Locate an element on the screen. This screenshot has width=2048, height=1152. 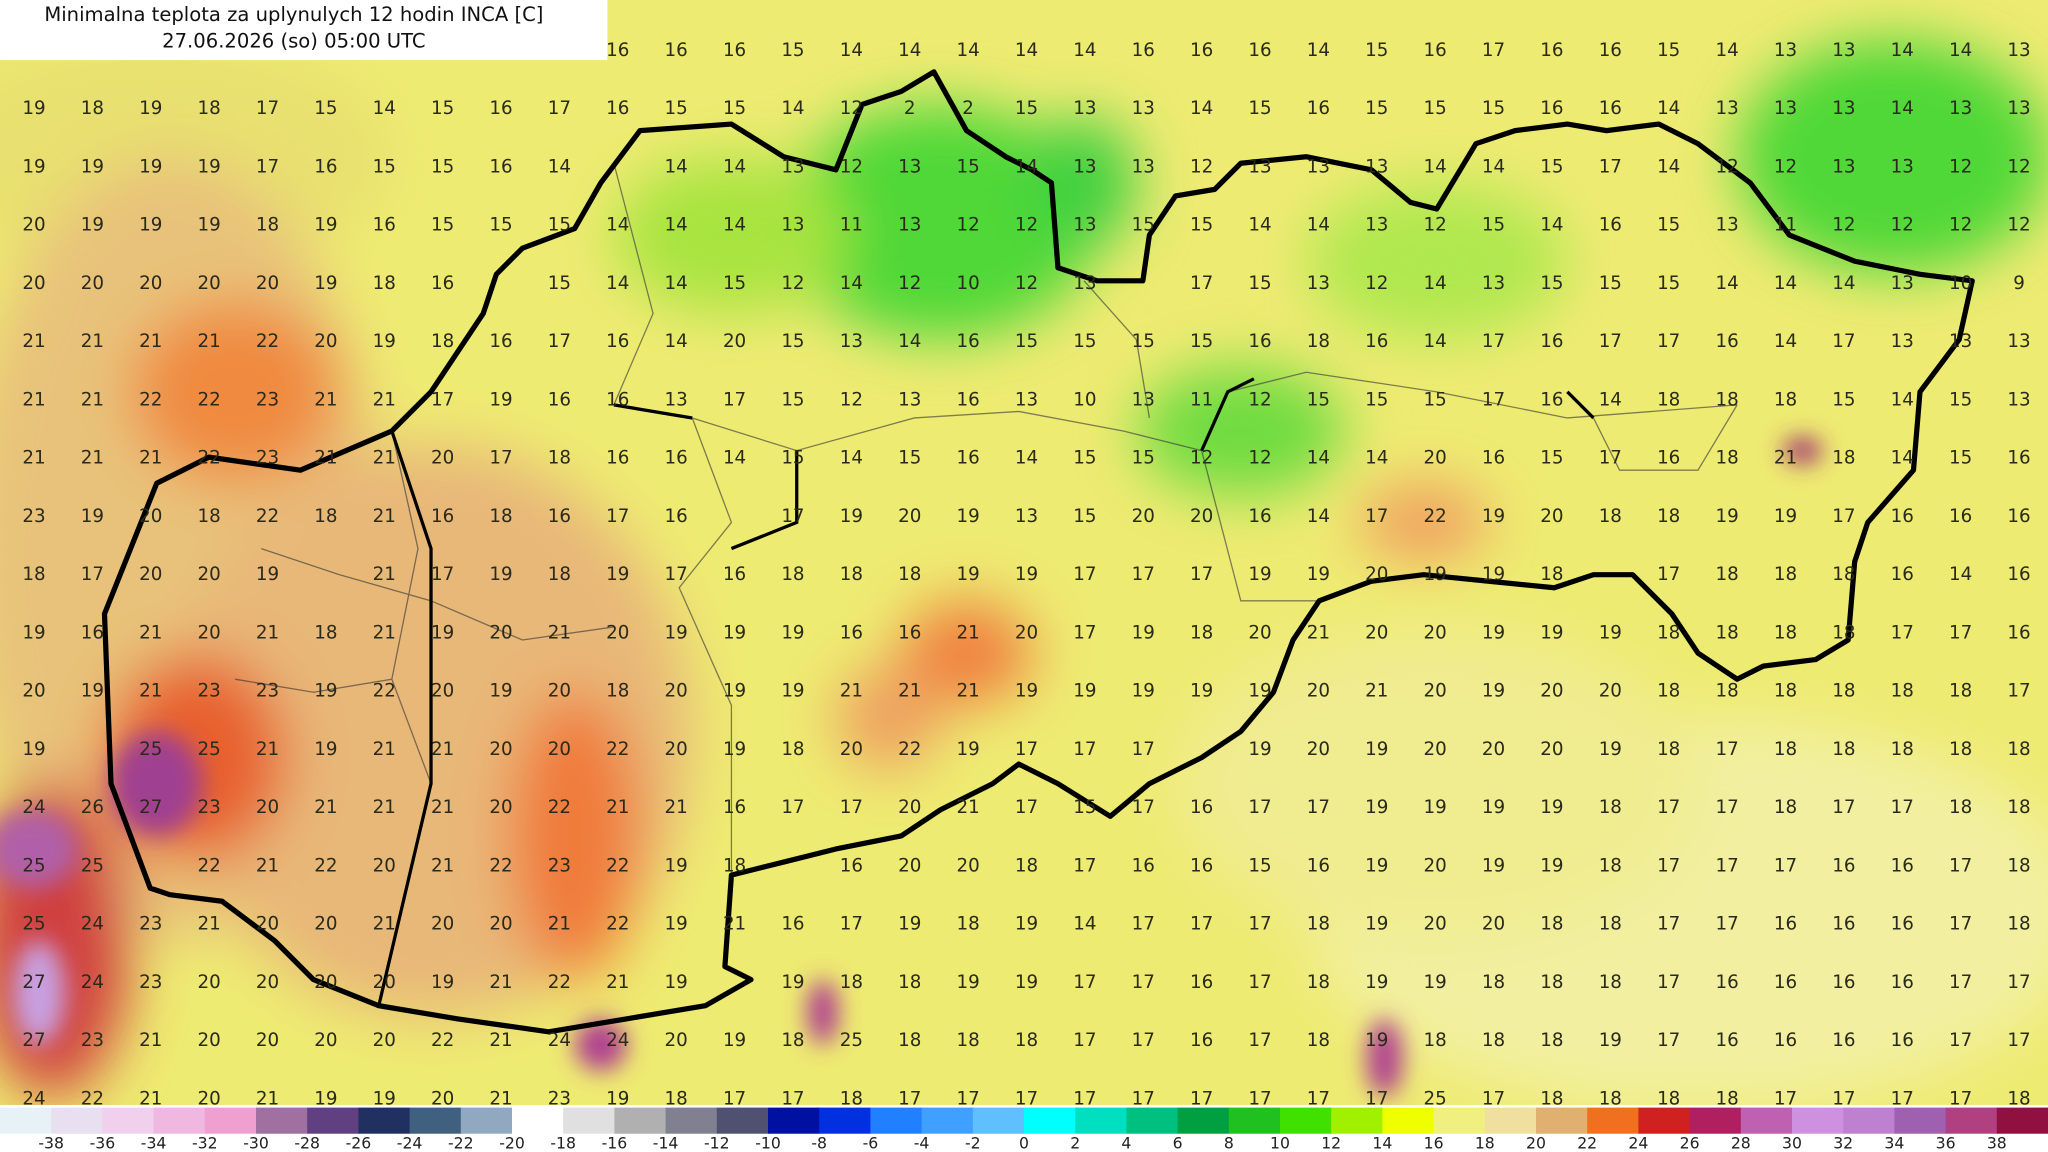
colorbar-label: -2 is located at coordinates (973, 1143).